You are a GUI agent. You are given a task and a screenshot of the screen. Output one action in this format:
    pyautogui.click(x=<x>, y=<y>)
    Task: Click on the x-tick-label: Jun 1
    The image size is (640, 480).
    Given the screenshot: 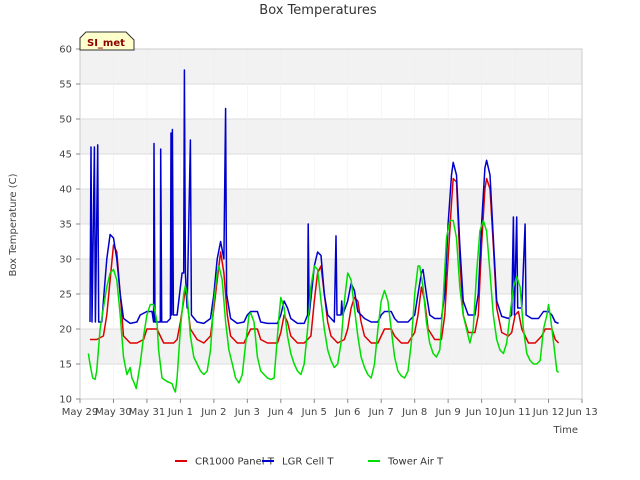 What is the action you would take?
    pyautogui.click(x=180, y=412)
    